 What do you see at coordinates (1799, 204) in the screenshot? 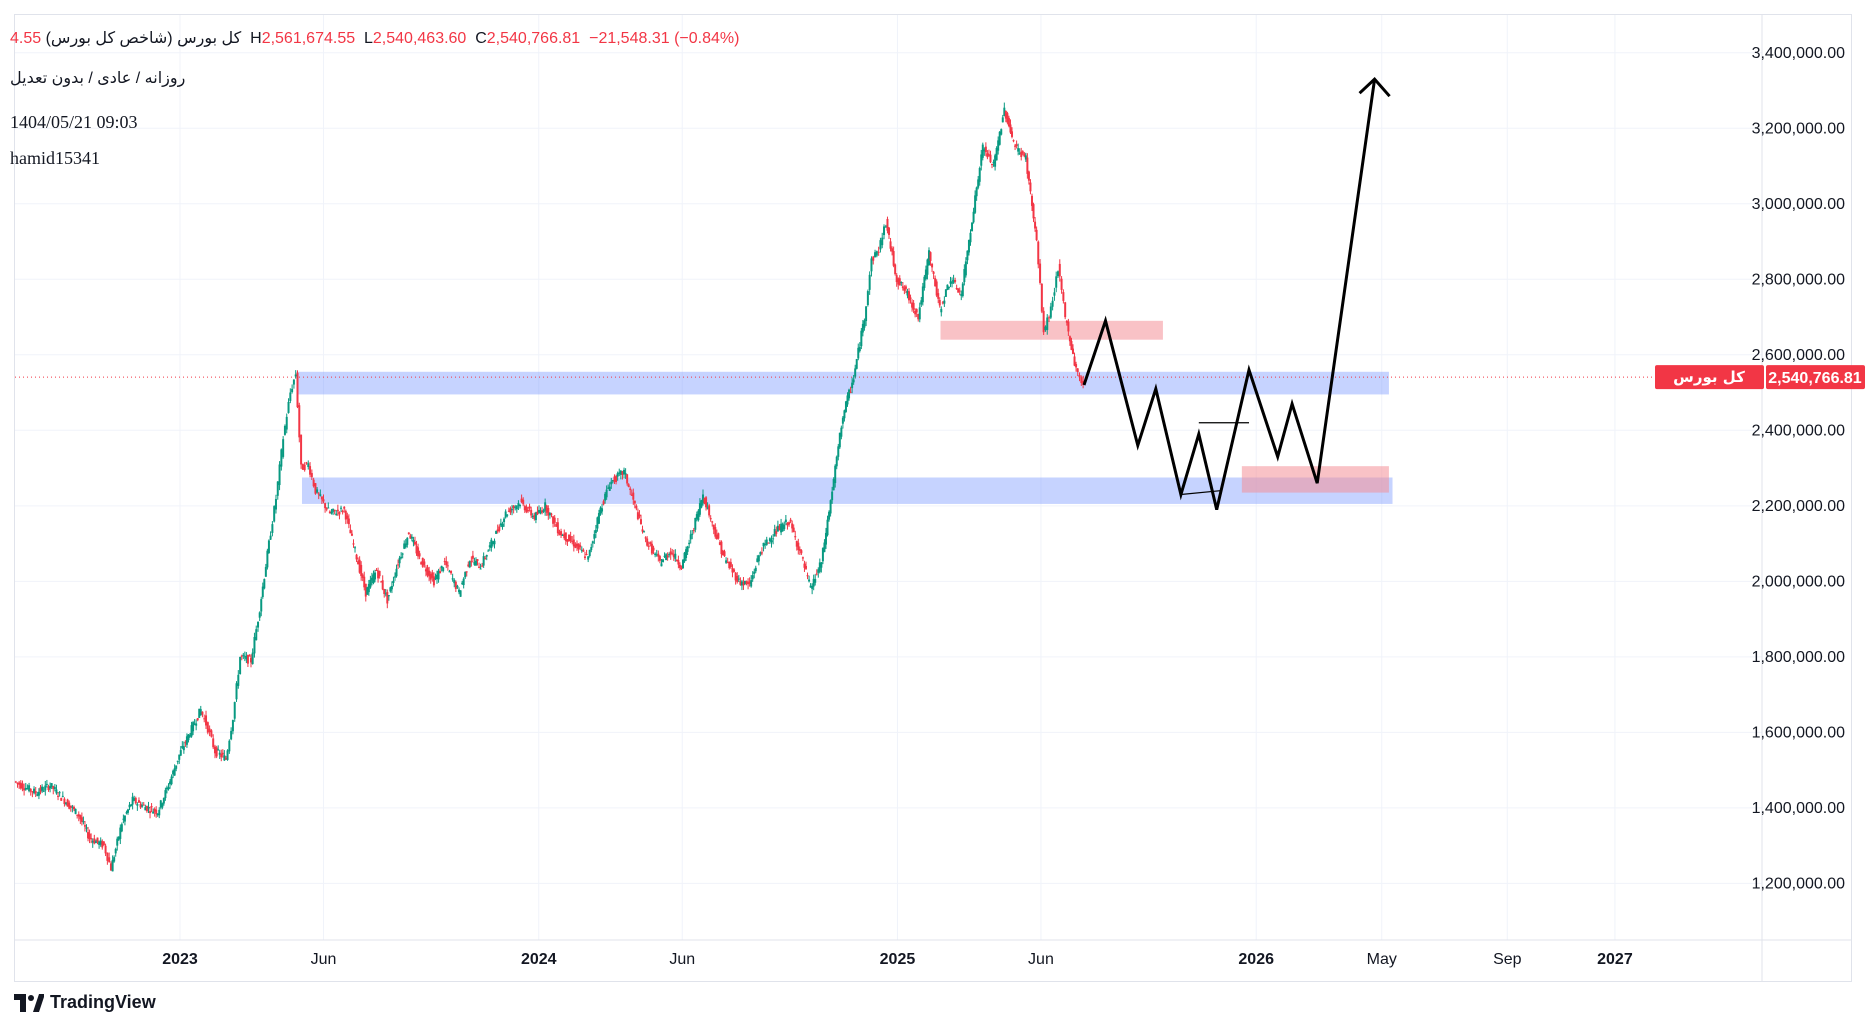
I see `y-tick-label: 3,000,000.00` at bounding box center [1799, 204].